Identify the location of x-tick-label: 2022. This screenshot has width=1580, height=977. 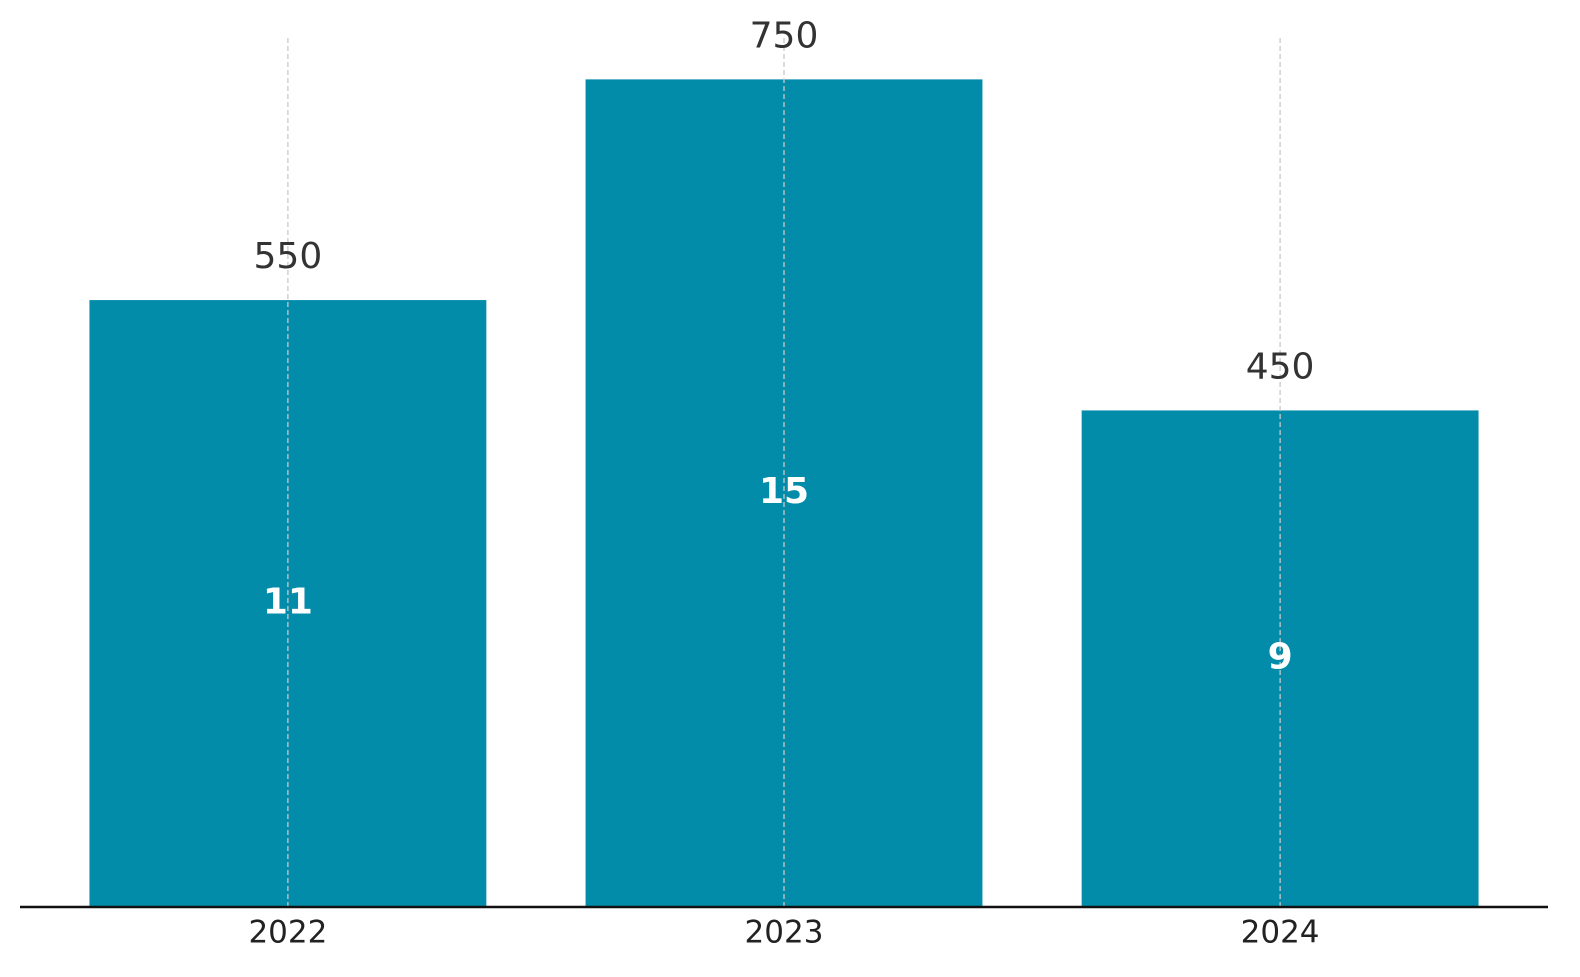
(287, 933).